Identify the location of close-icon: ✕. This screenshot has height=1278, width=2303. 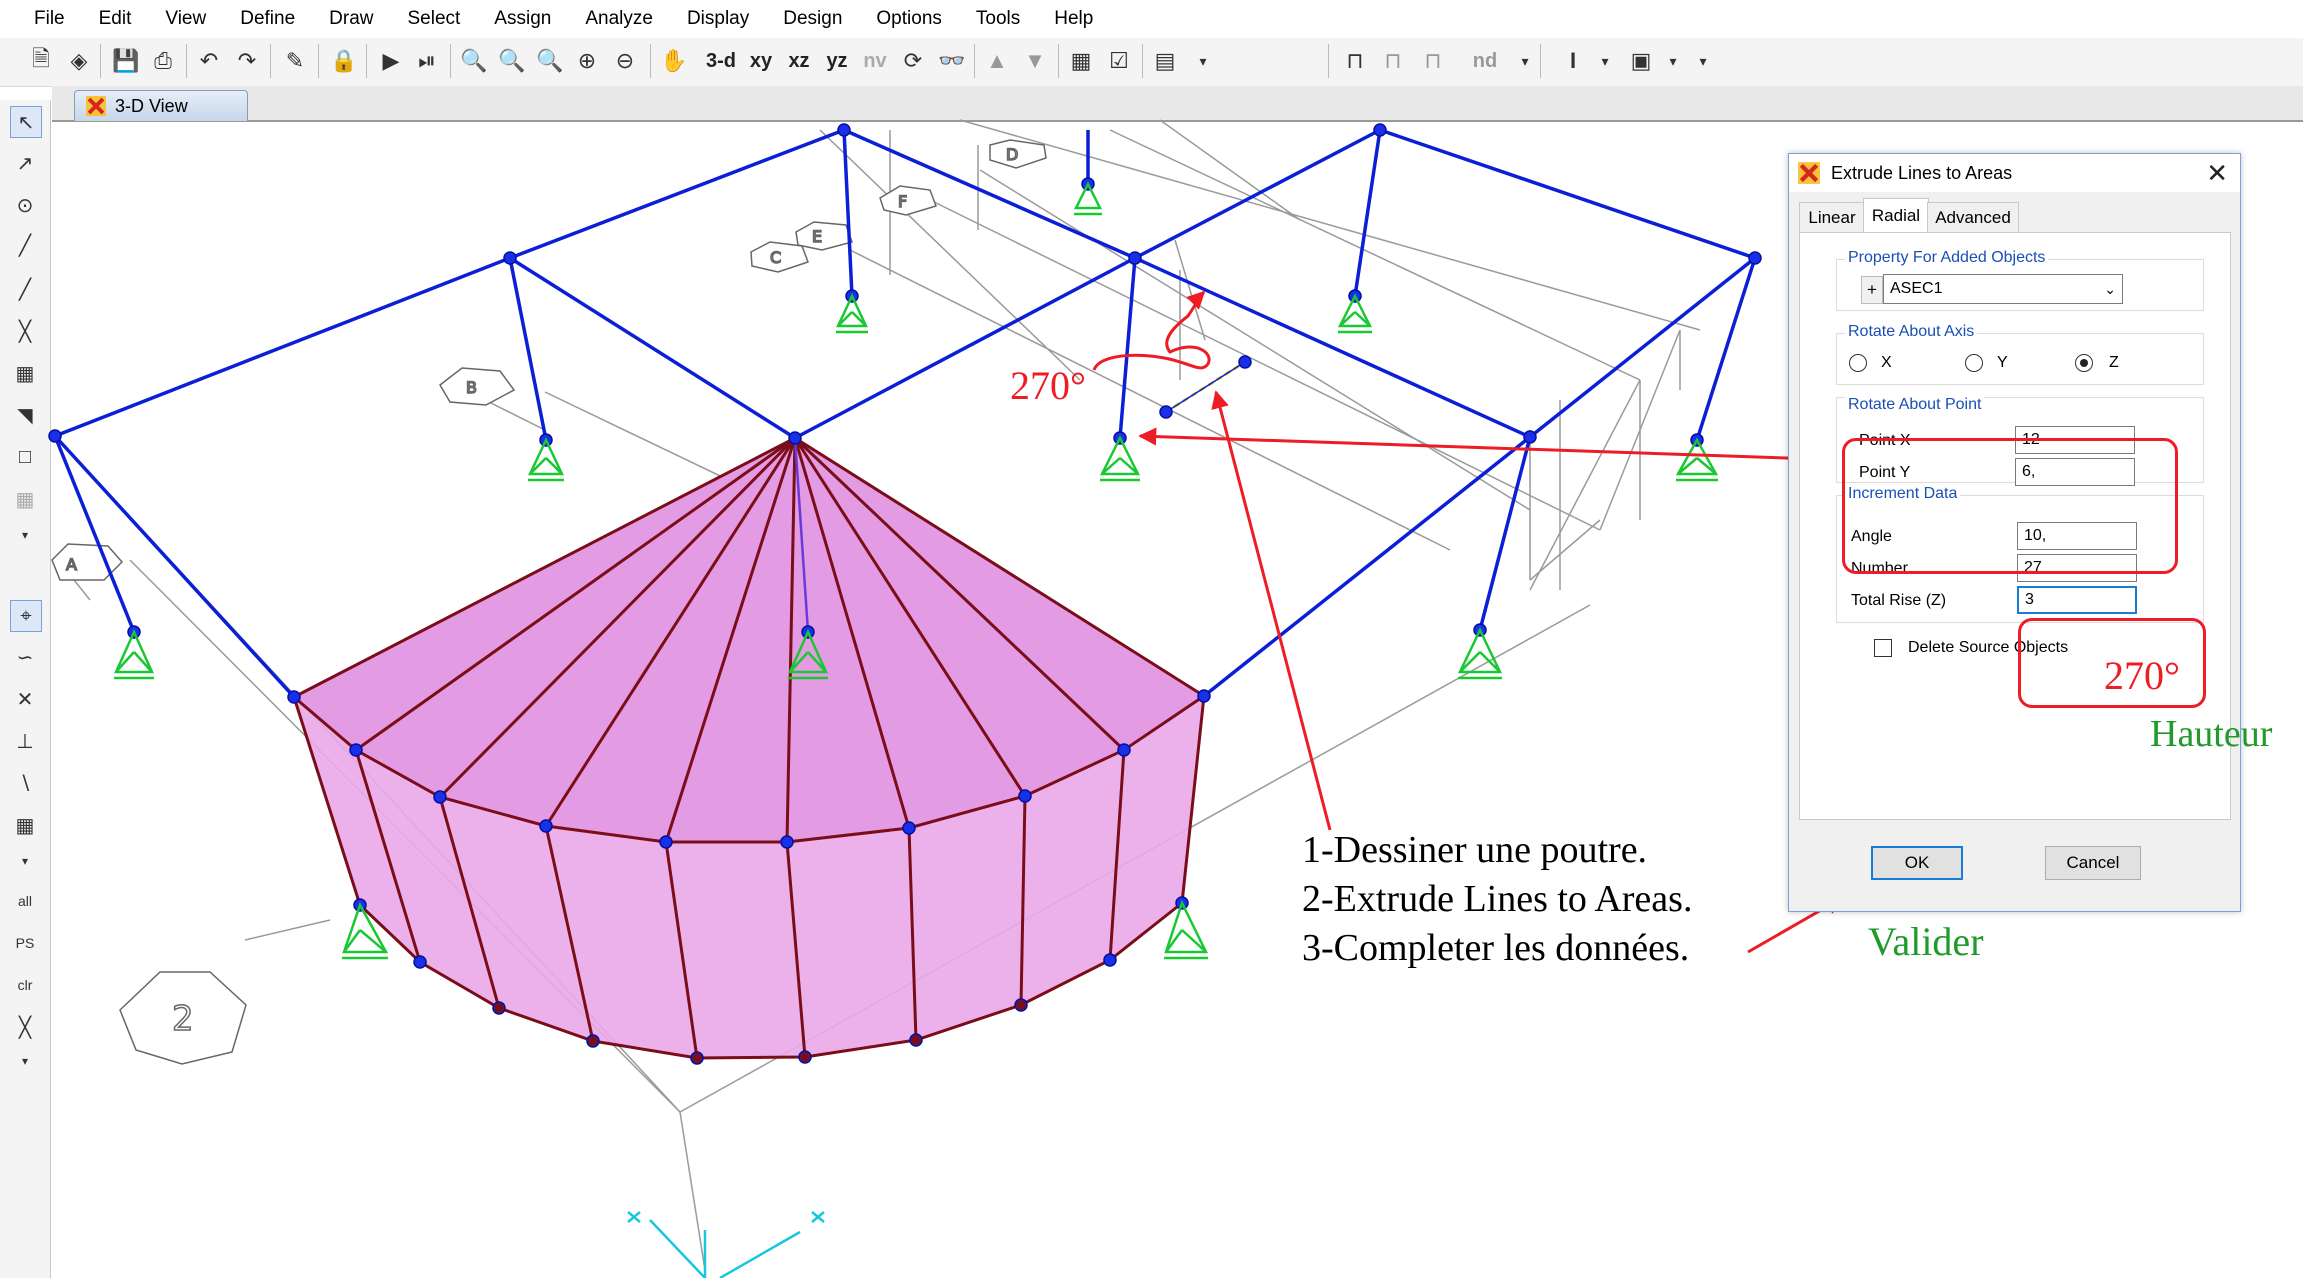
(2217, 173).